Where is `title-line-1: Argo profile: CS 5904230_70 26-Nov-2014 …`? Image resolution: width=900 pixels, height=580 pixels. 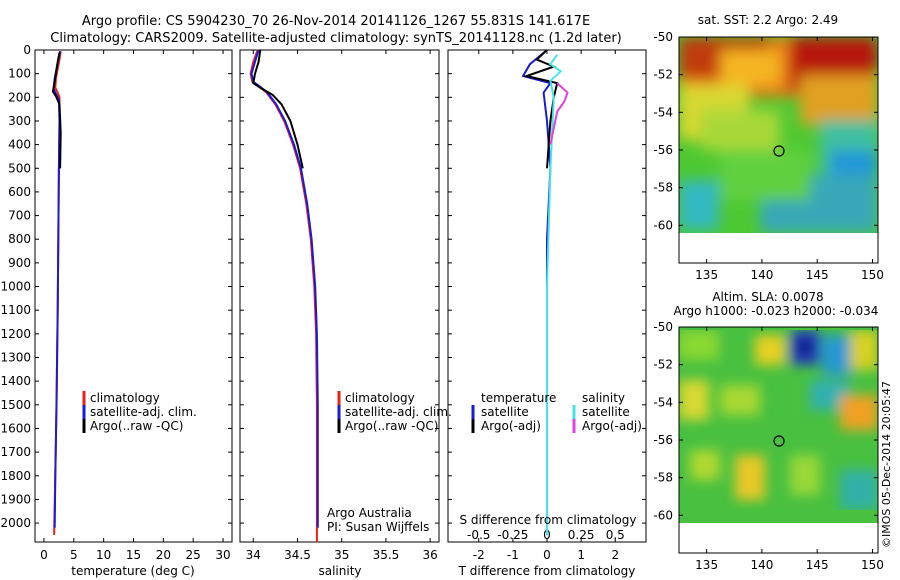
title-line-1: Argo profile: CS 5904230_70 26-Nov-2014 … is located at coordinates (336, 21).